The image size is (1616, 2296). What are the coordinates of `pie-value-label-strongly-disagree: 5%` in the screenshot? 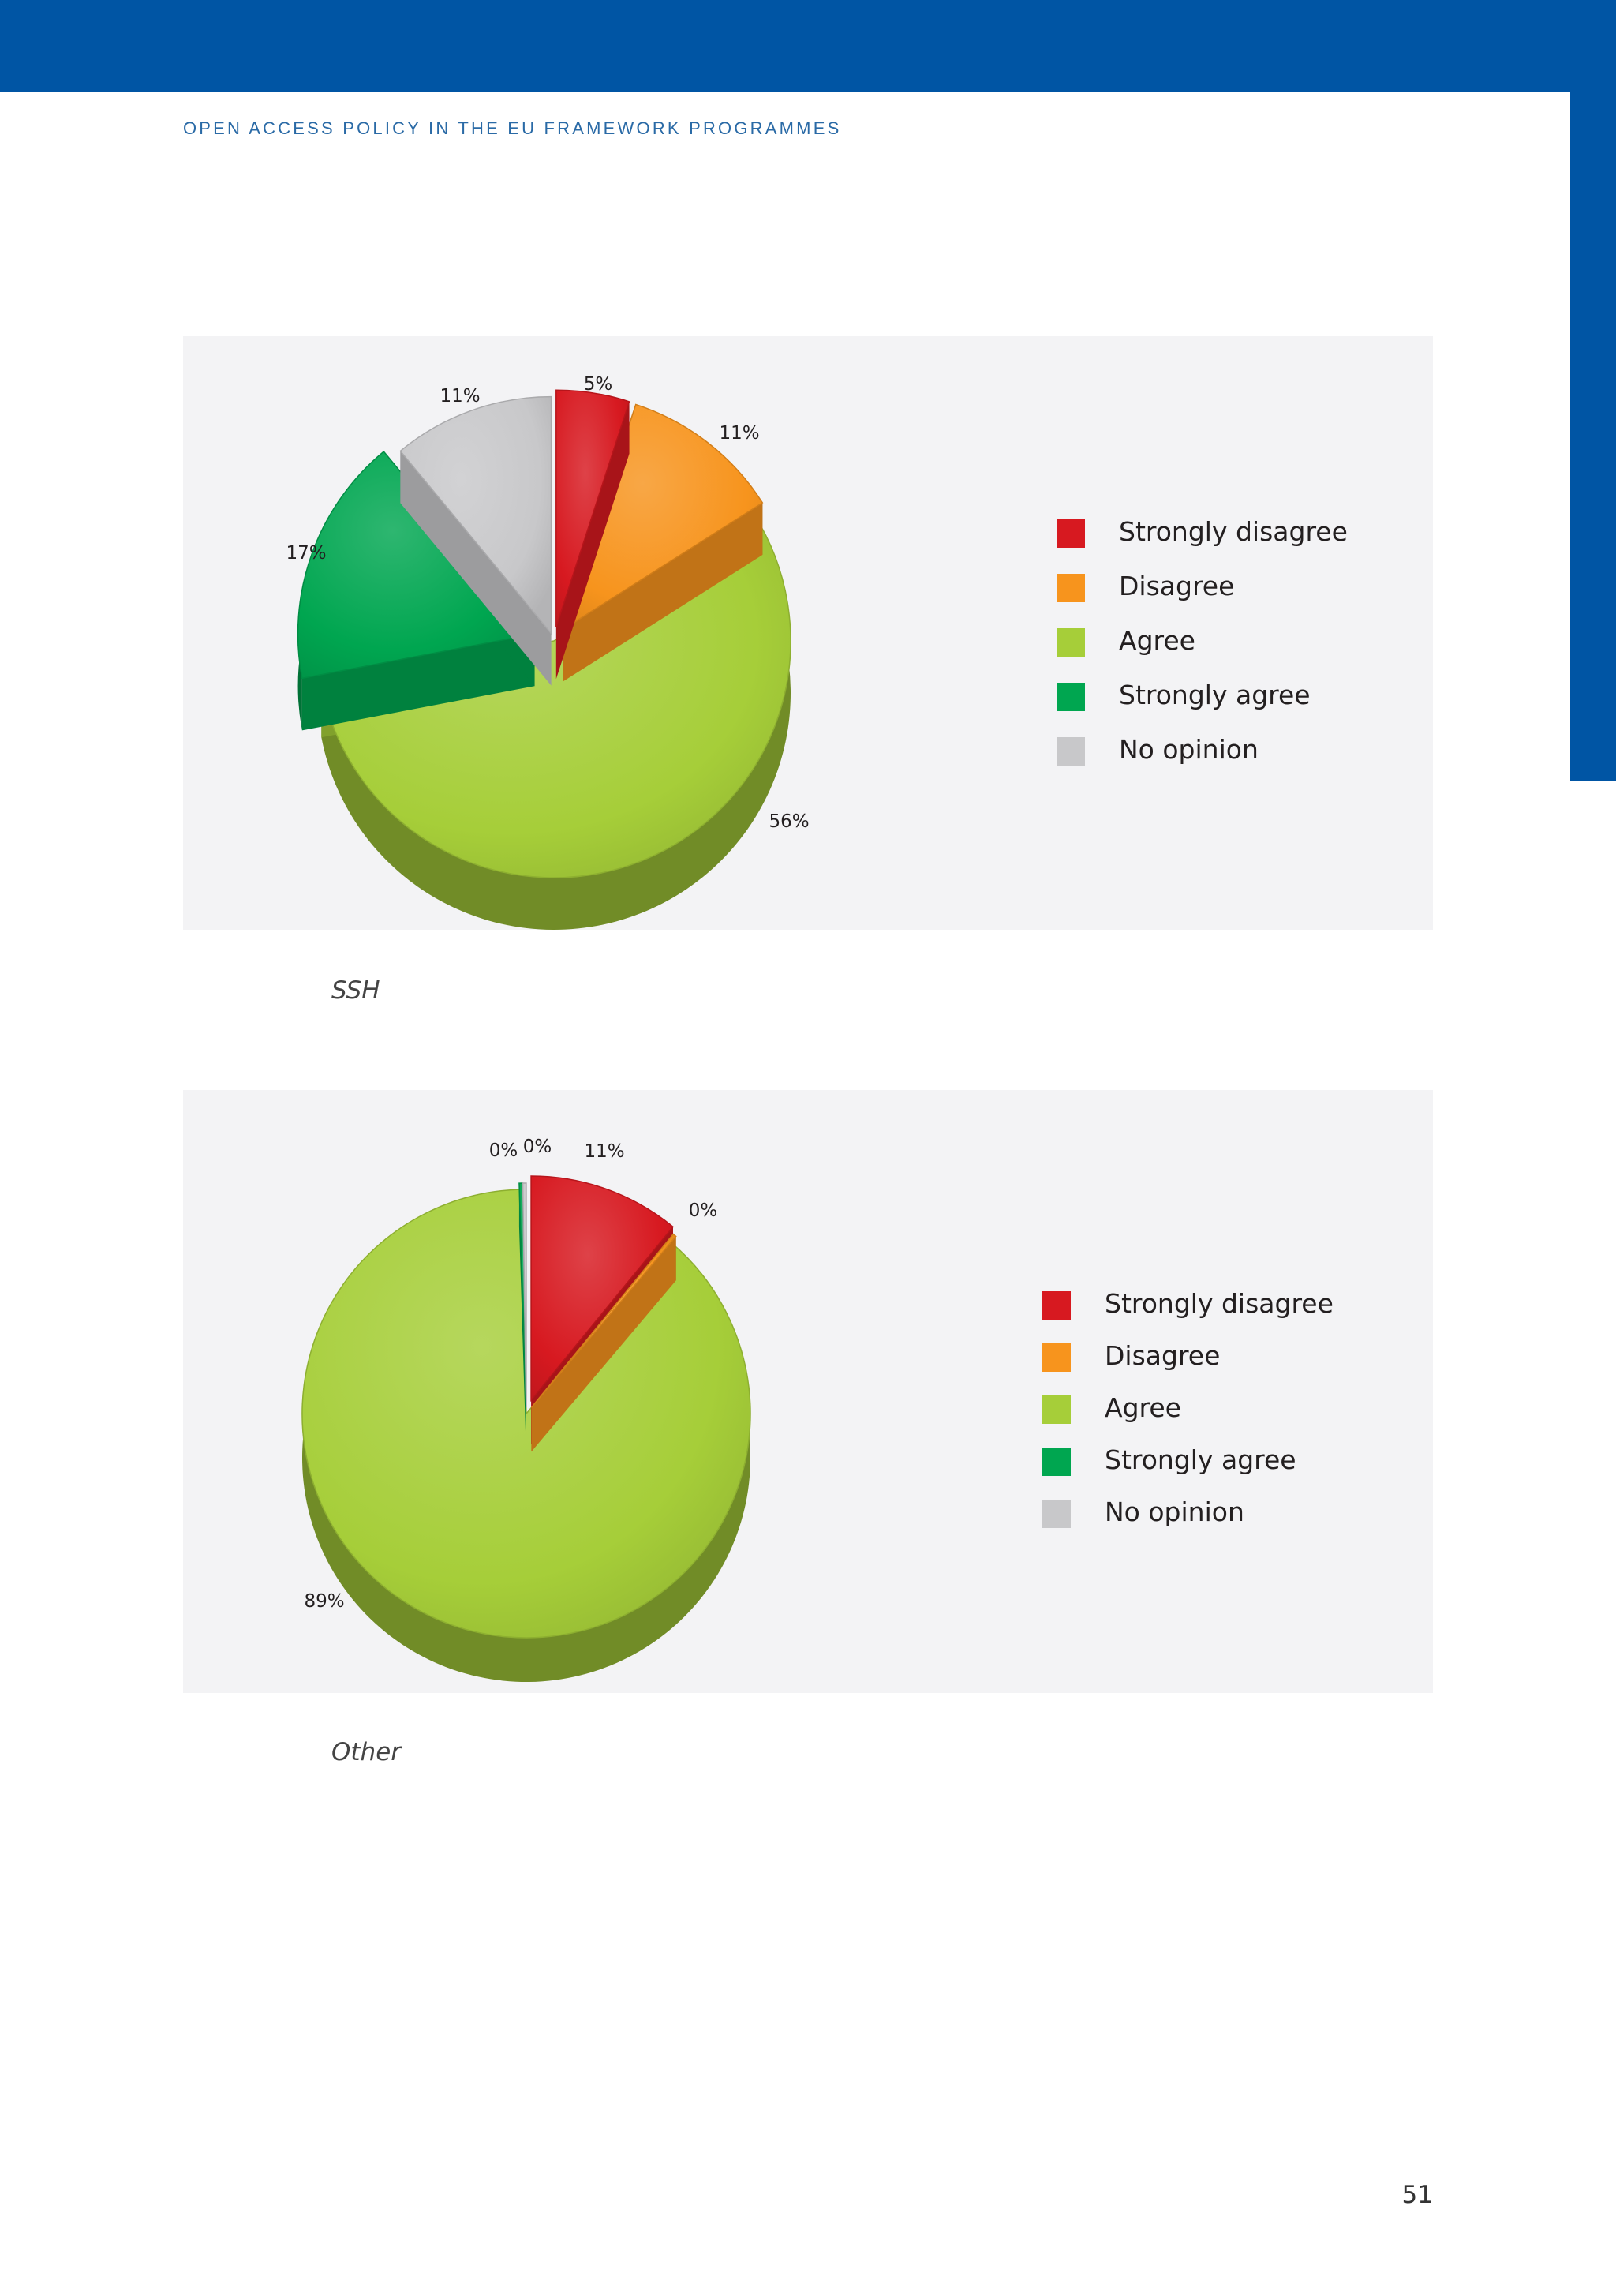 It's located at (598, 384).